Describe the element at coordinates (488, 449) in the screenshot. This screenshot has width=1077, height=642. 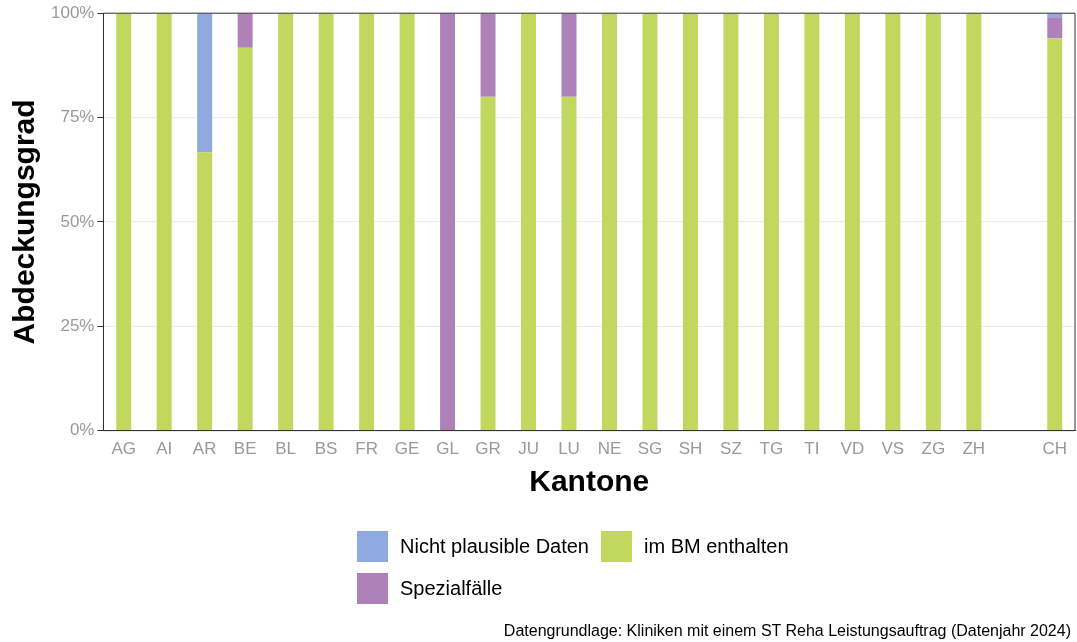
I see `x-tick-label: GR` at that location.